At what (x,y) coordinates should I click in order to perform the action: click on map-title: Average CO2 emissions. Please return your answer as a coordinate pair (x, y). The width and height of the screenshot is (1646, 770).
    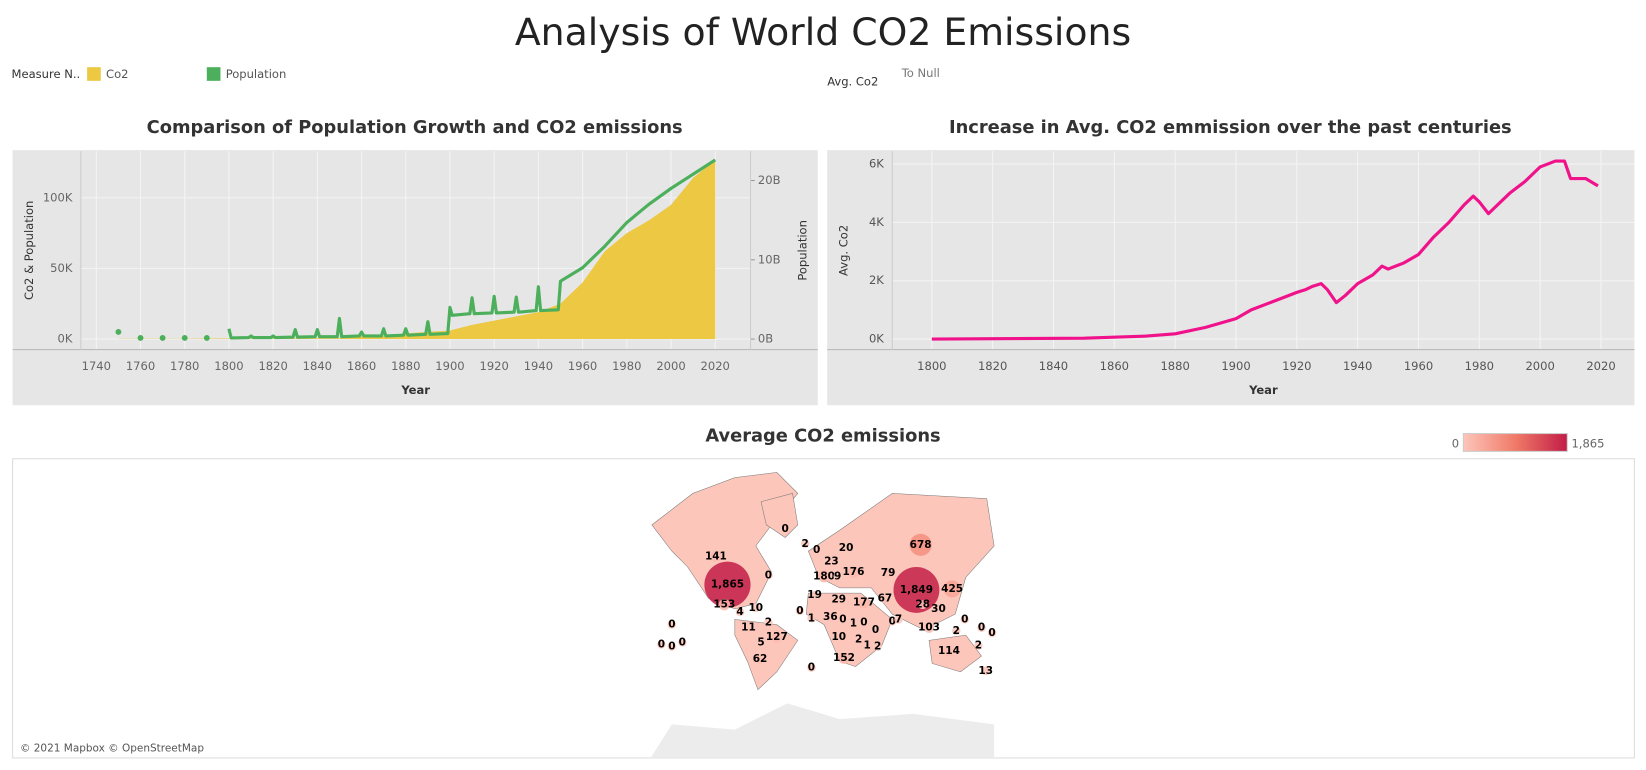
    Looking at the image, I should click on (822, 436).